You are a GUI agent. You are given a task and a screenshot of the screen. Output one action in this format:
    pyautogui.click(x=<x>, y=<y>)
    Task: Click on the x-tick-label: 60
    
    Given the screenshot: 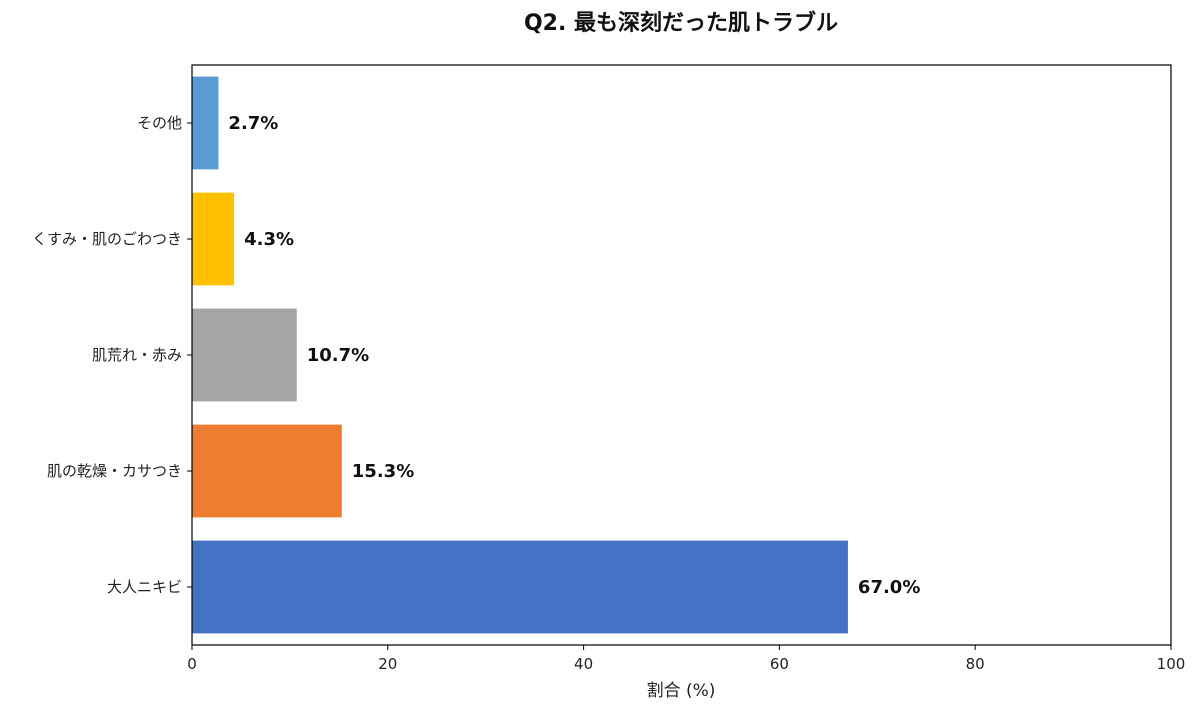 What is the action you would take?
    pyautogui.click(x=779, y=664)
    